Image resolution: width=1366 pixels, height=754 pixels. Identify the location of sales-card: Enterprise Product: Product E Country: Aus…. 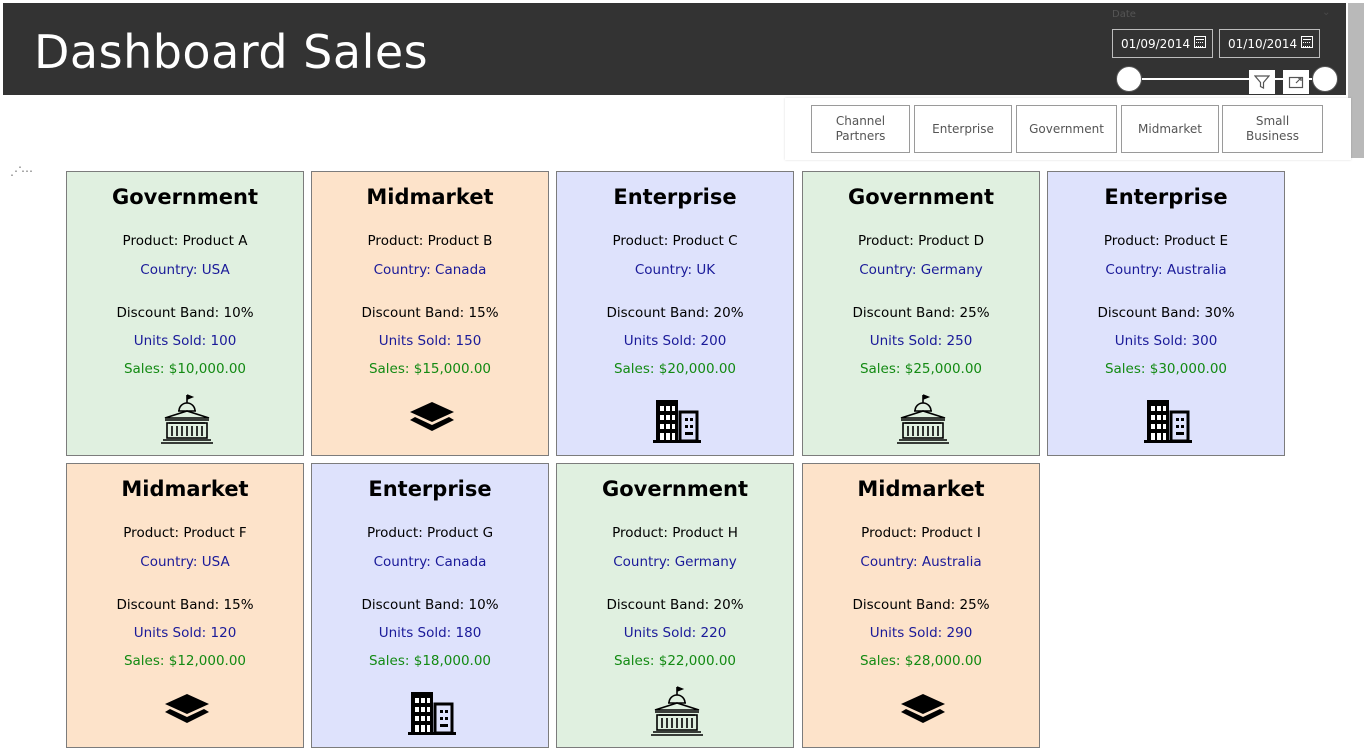
(1166, 313).